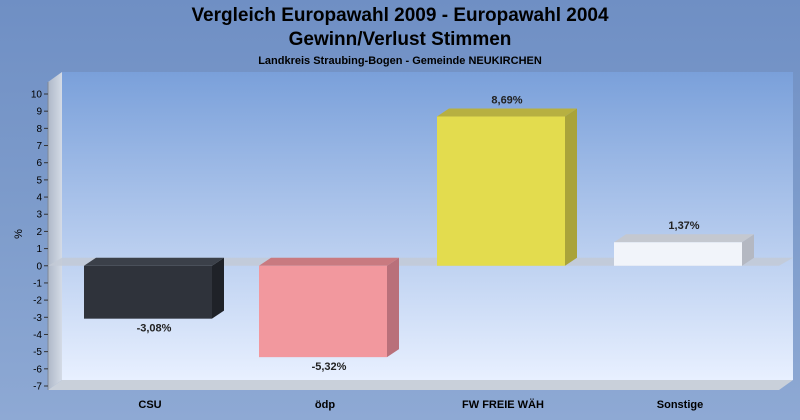 This screenshot has width=800, height=420. Describe the element at coordinates (37, 301) in the screenshot. I see `y-tick-label: -2` at that location.